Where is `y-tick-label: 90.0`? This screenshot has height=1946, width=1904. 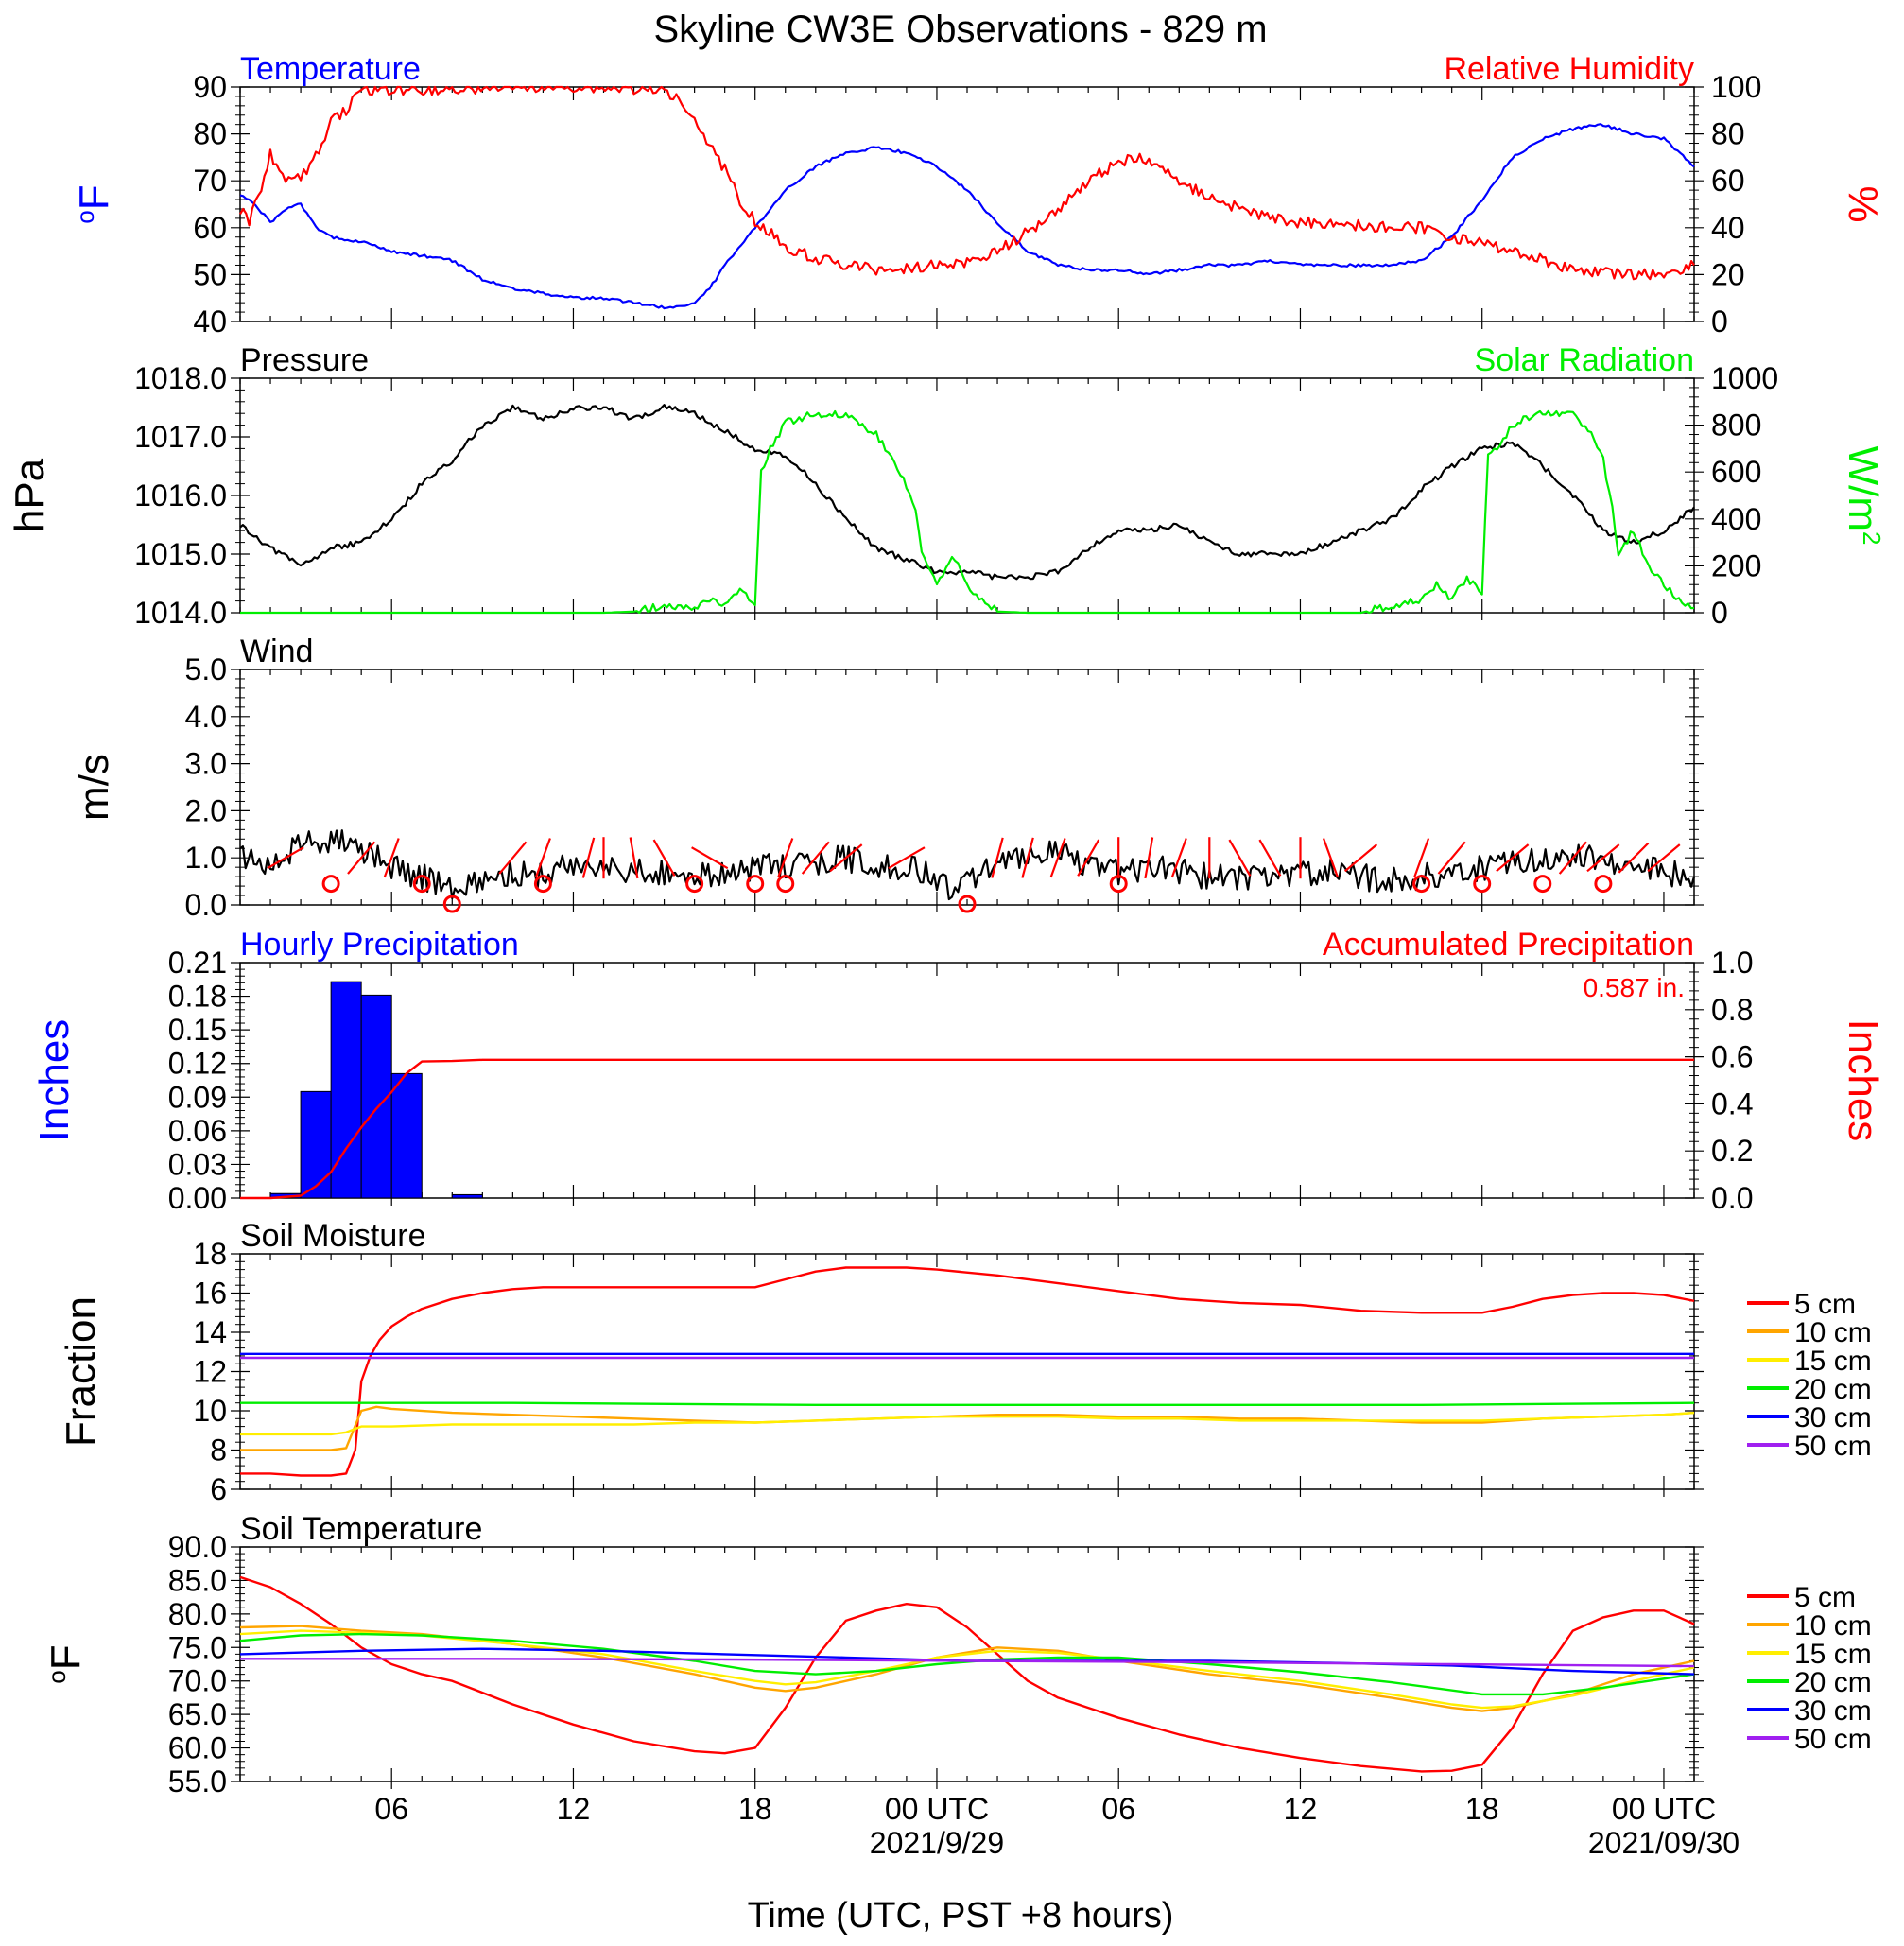 y-tick-label: 90.0 is located at coordinates (197, 1547).